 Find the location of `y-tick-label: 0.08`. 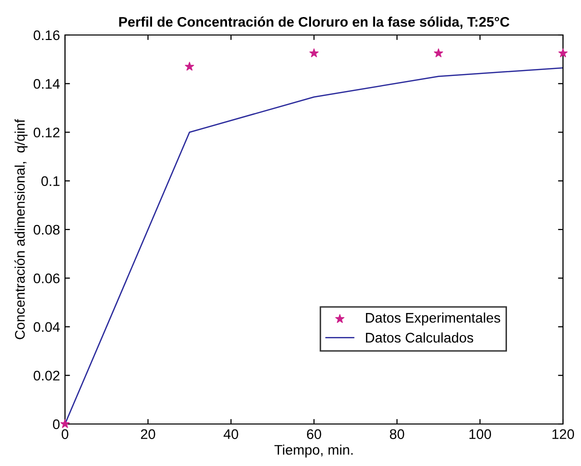

y-tick-label: 0.08 is located at coordinates (47, 229).